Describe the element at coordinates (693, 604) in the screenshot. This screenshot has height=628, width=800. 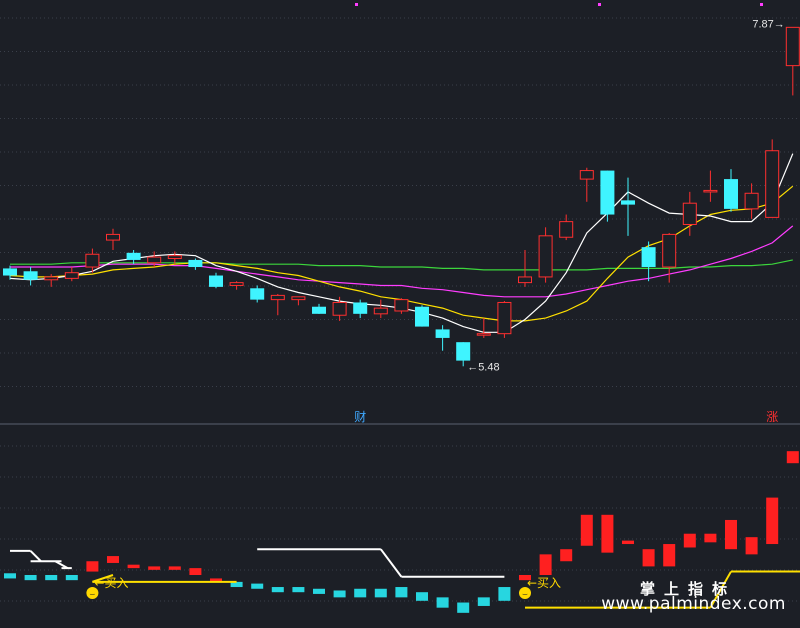
I see `watermark-url: www.palmindex.com` at that location.